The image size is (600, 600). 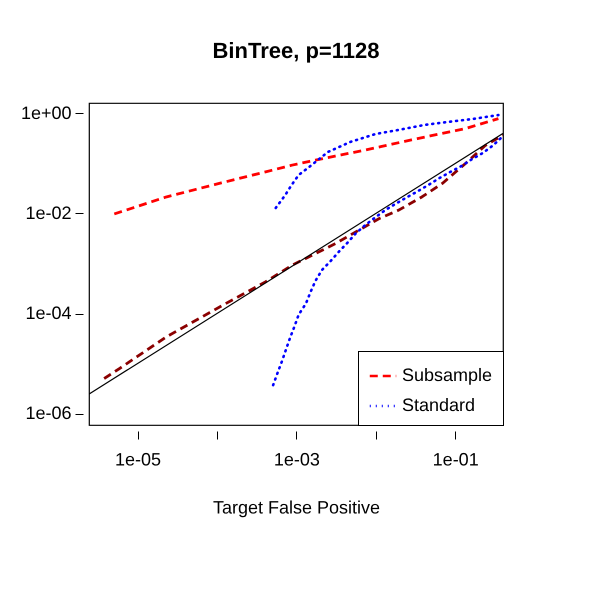 I want to click on x-tick-label: 1e-03, so click(x=297, y=460).